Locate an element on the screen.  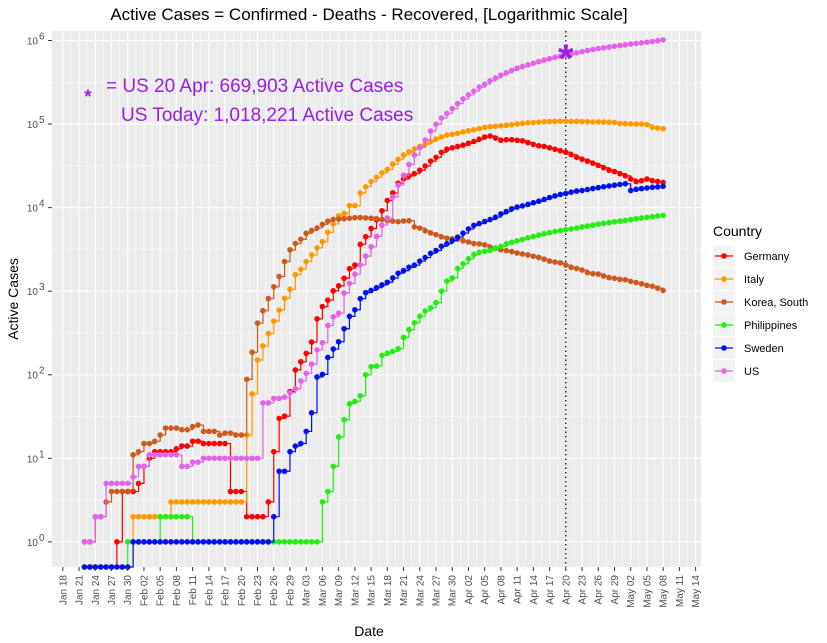
y-tick-label-exponent: 3 is located at coordinates (42, 287).